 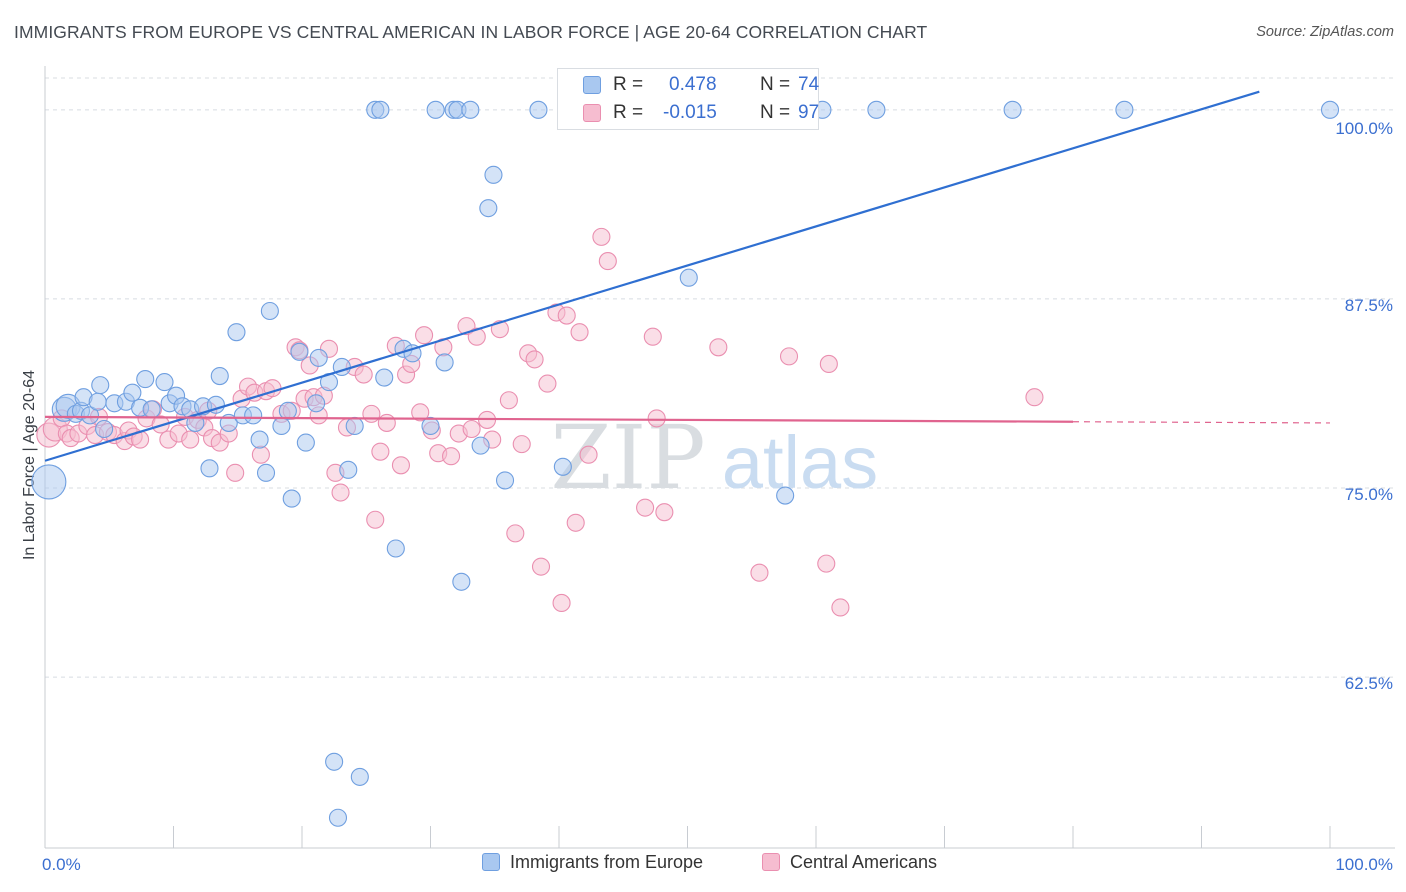 I want to click on legend-item-europe: Immigrants from Europe, so click(x=592, y=862).